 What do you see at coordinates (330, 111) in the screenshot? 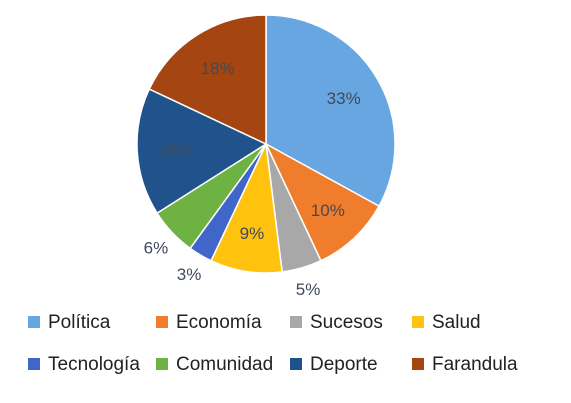
I see `pie-slice-politica` at bounding box center [330, 111].